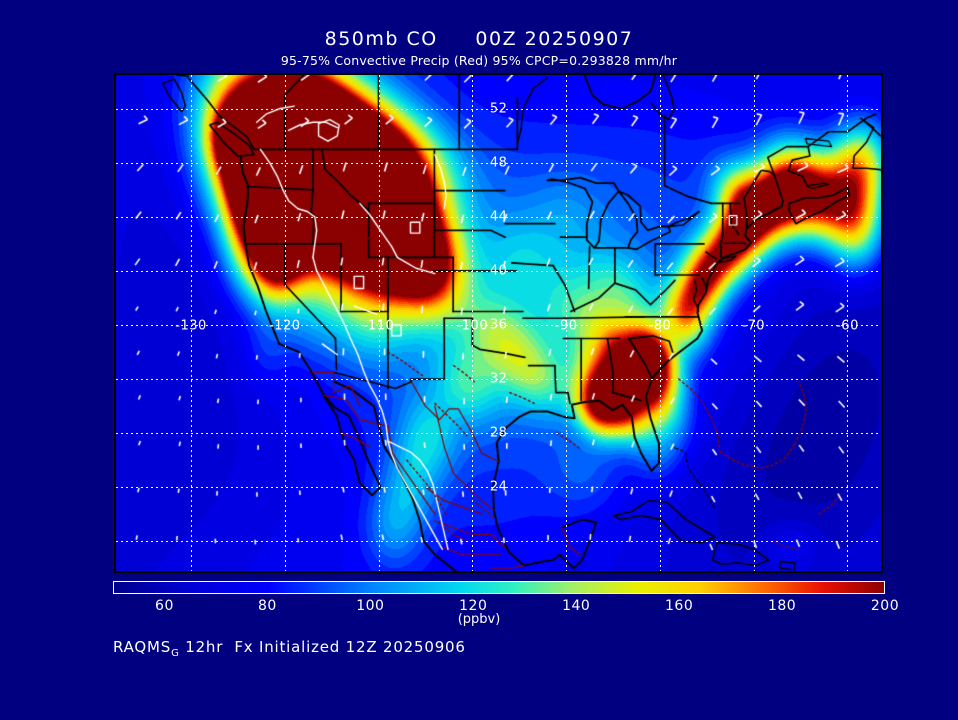 Image resolution: width=958 pixels, height=720 pixels. I want to click on longitude-label: -110, so click(378, 326).